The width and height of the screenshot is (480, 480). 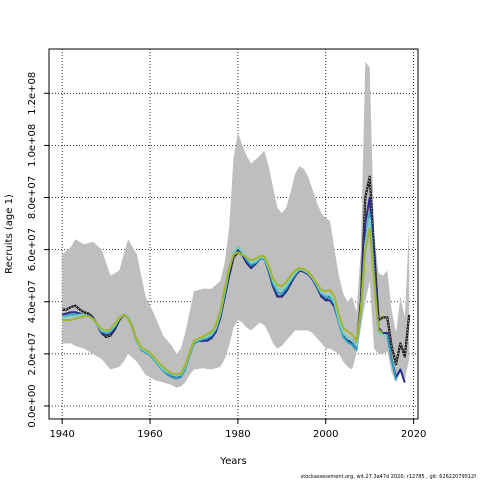 I want to click on y-tick-label: 1.2e+08, so click(x=32, y=93).